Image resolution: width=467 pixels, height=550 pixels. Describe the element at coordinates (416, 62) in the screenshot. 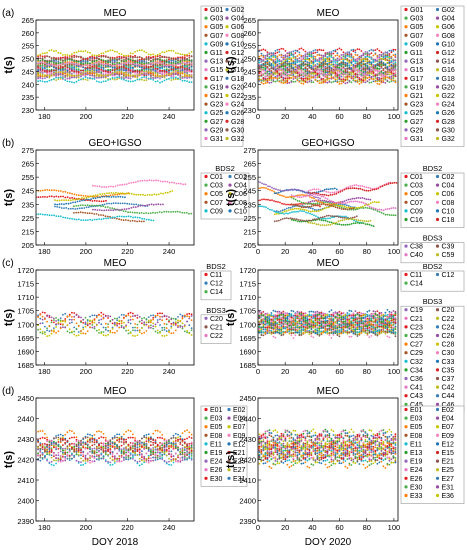

I see `legend-entry: G13` at that location.